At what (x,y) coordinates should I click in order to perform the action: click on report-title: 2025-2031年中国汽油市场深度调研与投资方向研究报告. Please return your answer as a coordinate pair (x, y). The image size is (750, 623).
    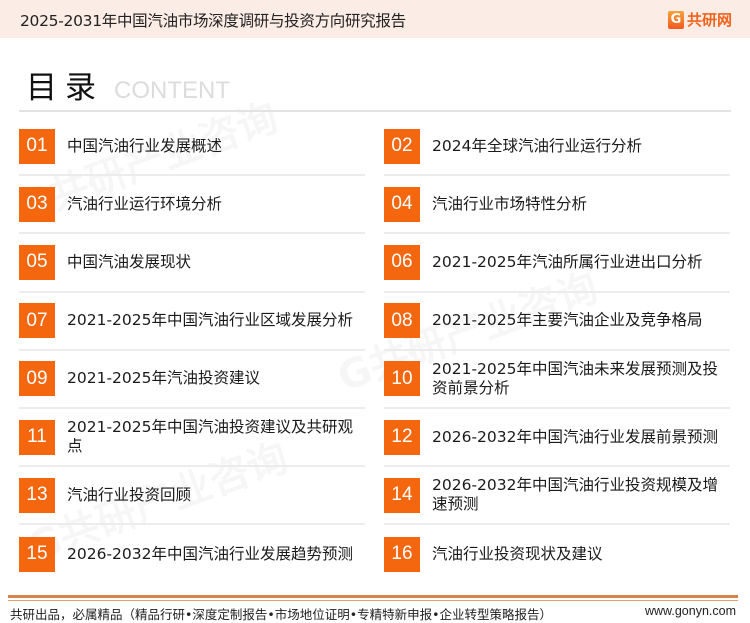
    Looking at the image, I should click on (213, 21).